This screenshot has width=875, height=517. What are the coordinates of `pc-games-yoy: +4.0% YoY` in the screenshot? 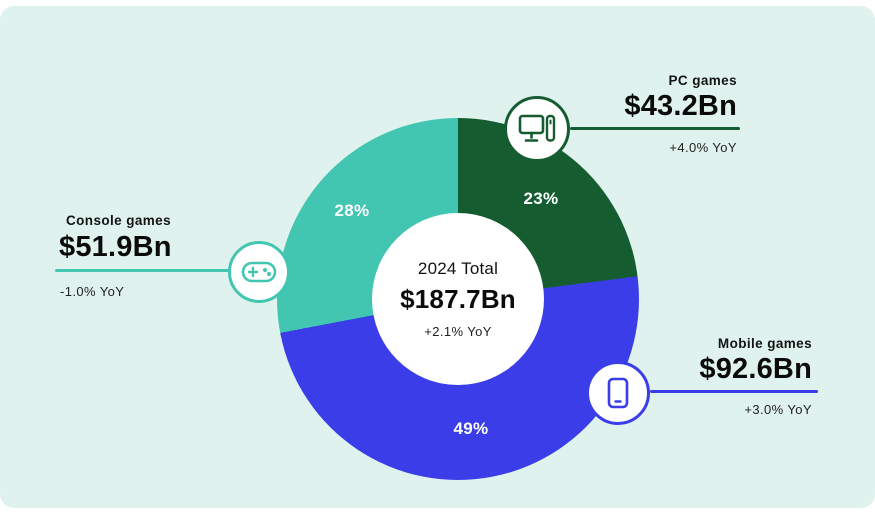 It's located at (703, 147).